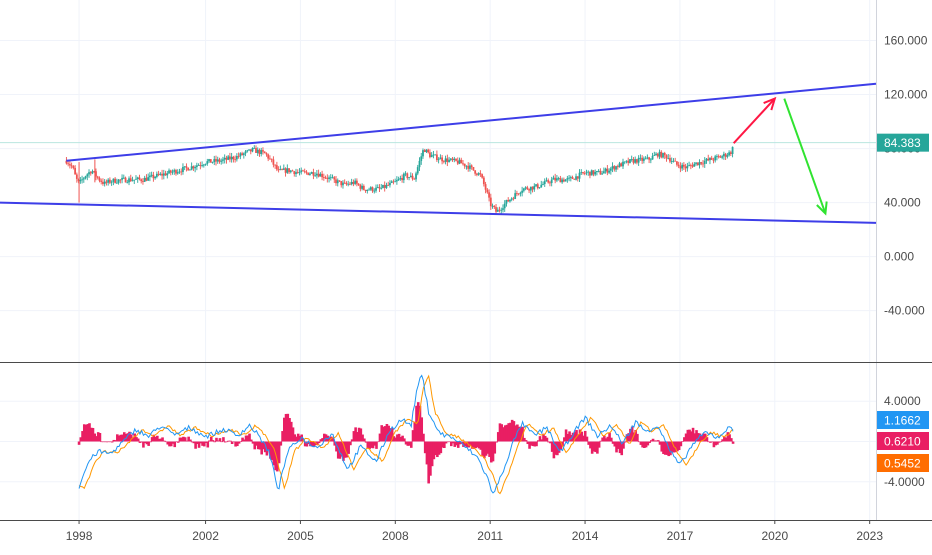  What do you see at coordinates (902, 401) in the screenshot?
I see `oscillator-axis-tick-label: 4.0000` at bounding box center [902, 401].